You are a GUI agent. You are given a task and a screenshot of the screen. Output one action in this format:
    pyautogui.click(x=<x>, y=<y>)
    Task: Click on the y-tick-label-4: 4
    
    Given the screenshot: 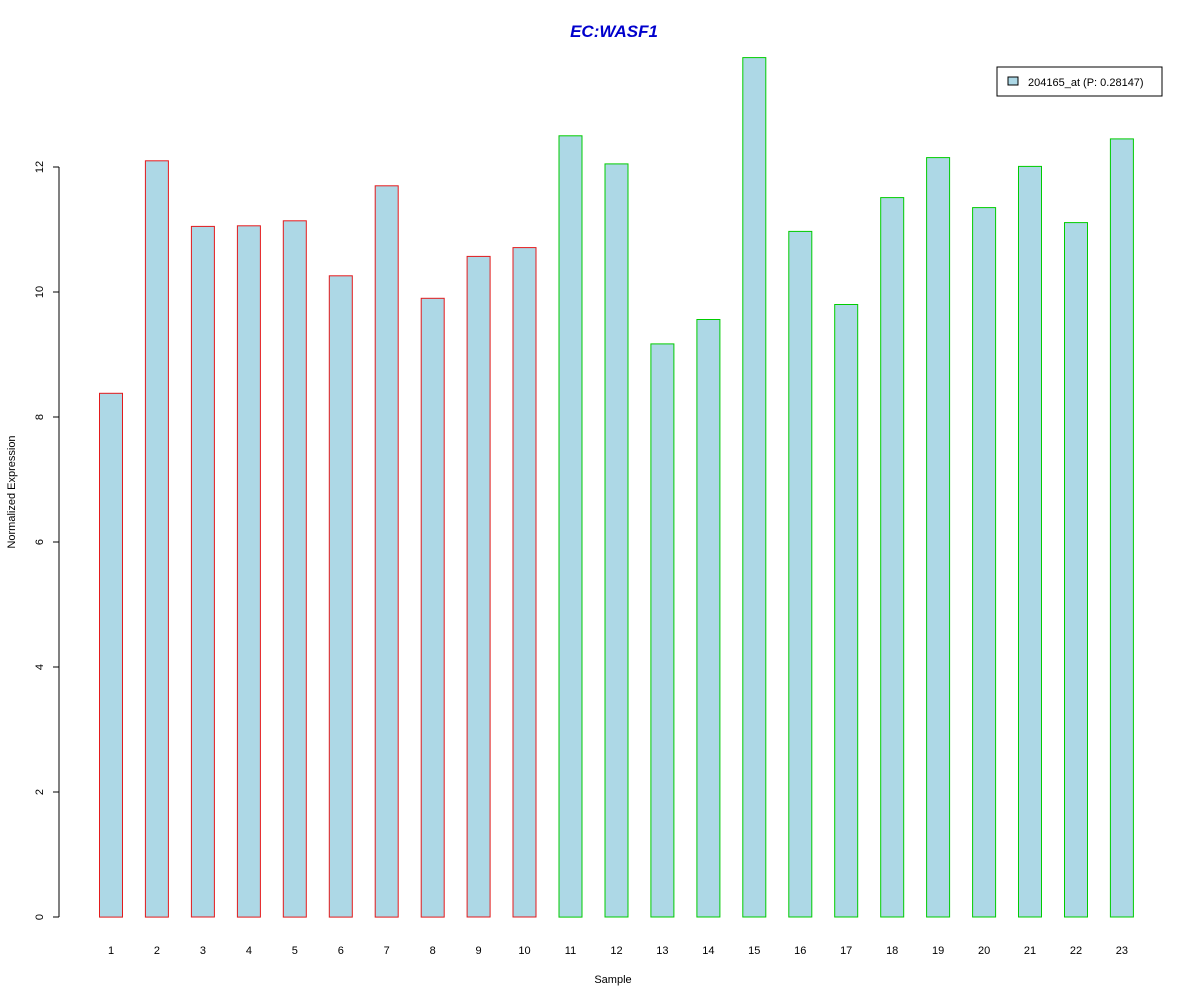 What is the action you would take?
    pyautogui.click(x=40, y=667)
    